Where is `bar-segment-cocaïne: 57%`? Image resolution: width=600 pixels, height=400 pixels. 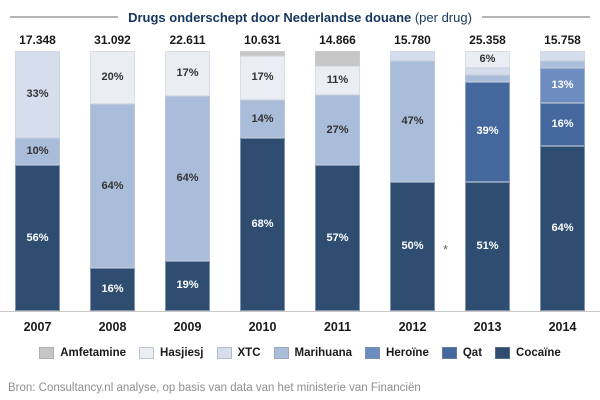
bar-segment-cocaïne: 57% is located at coordinates (337, 238).